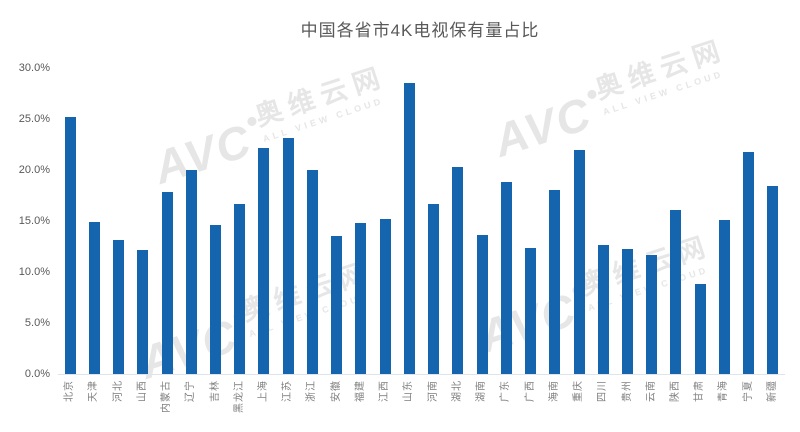 The height and width of the screenshot is (432, 800). What do you see at coordinates (167, 396) in the screenshot?
I see `x-tick-label: 内蒙古` at bounding box center [167, 396].